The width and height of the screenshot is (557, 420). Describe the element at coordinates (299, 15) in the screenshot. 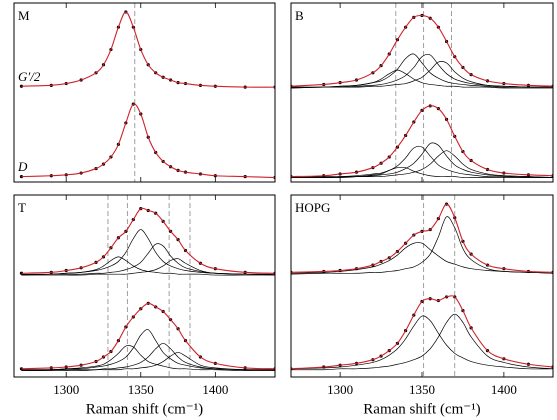

I see `panel-label: B` at that location.